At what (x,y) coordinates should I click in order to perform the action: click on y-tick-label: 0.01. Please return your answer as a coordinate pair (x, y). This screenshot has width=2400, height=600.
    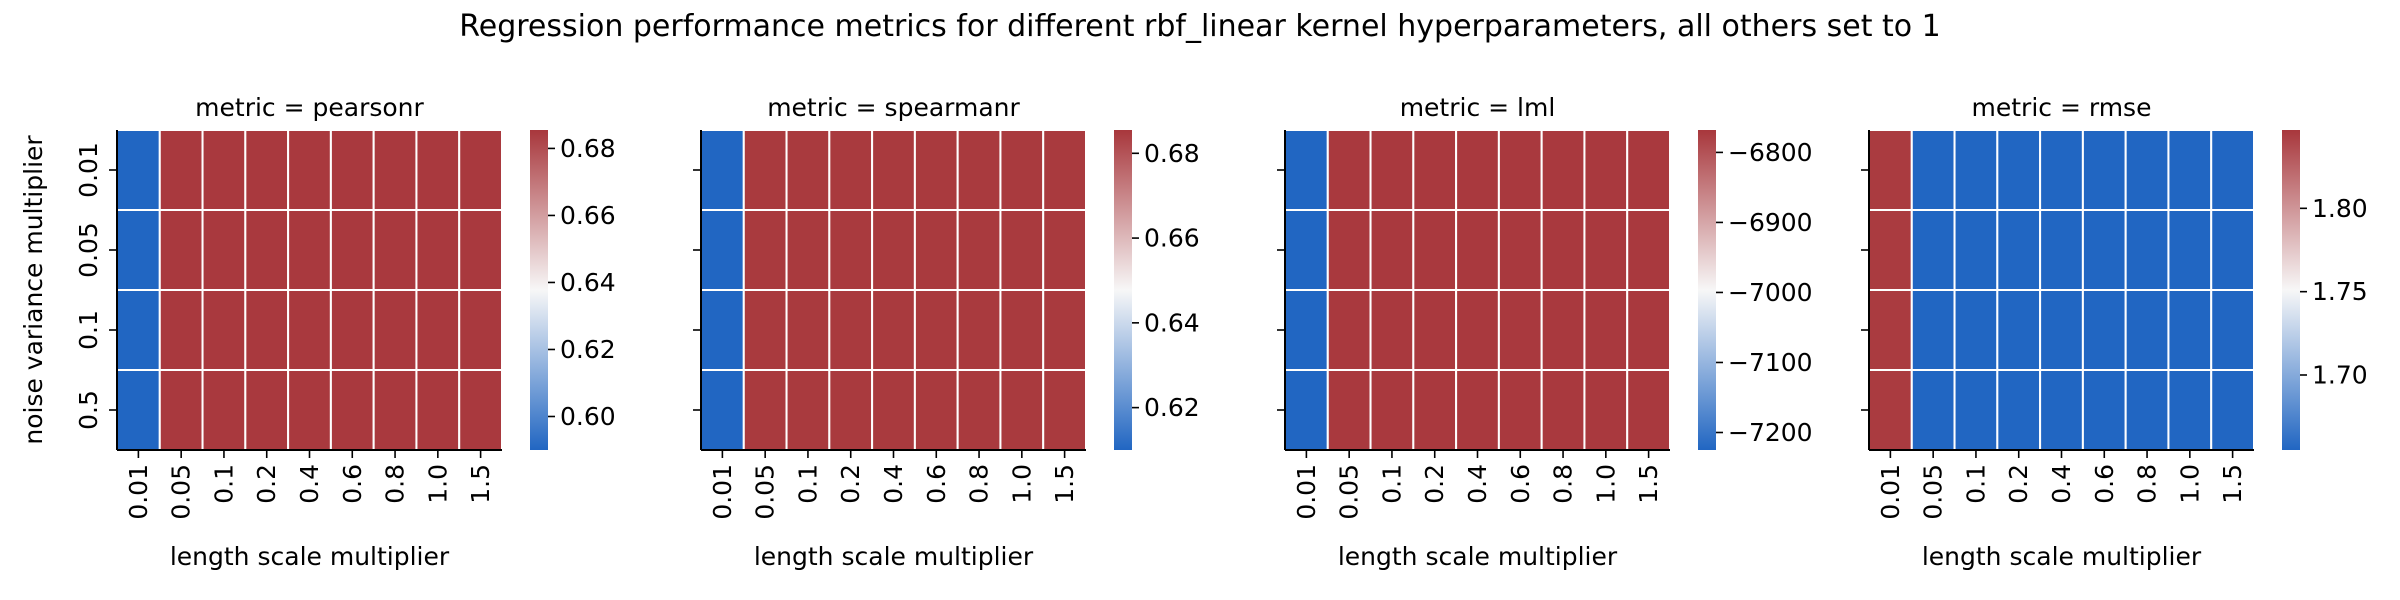
    Looking at the image, I should click on (88, 170).